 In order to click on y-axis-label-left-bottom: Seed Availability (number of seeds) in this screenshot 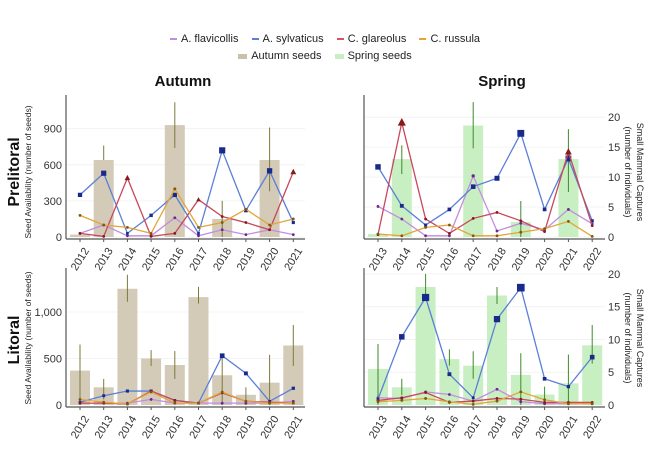, I will do `click(28, 337)`.